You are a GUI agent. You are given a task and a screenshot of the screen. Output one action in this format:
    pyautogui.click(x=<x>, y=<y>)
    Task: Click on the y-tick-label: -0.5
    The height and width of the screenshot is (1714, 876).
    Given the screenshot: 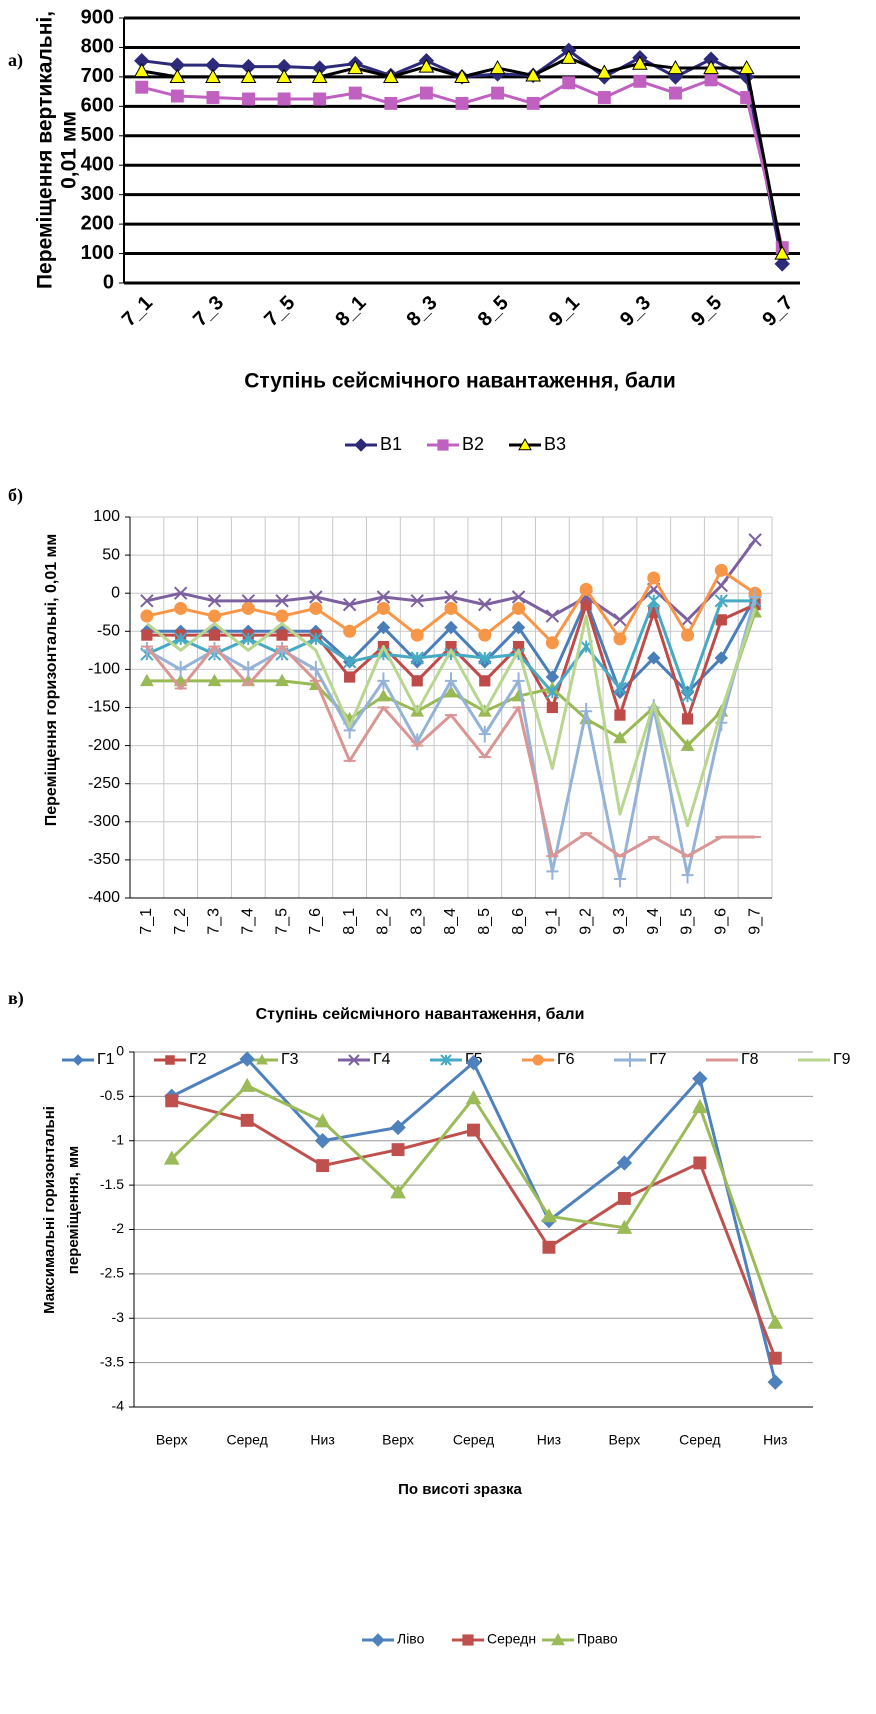 What is the action you would take?
    pyautogui.click(x=112, y=1095)
    